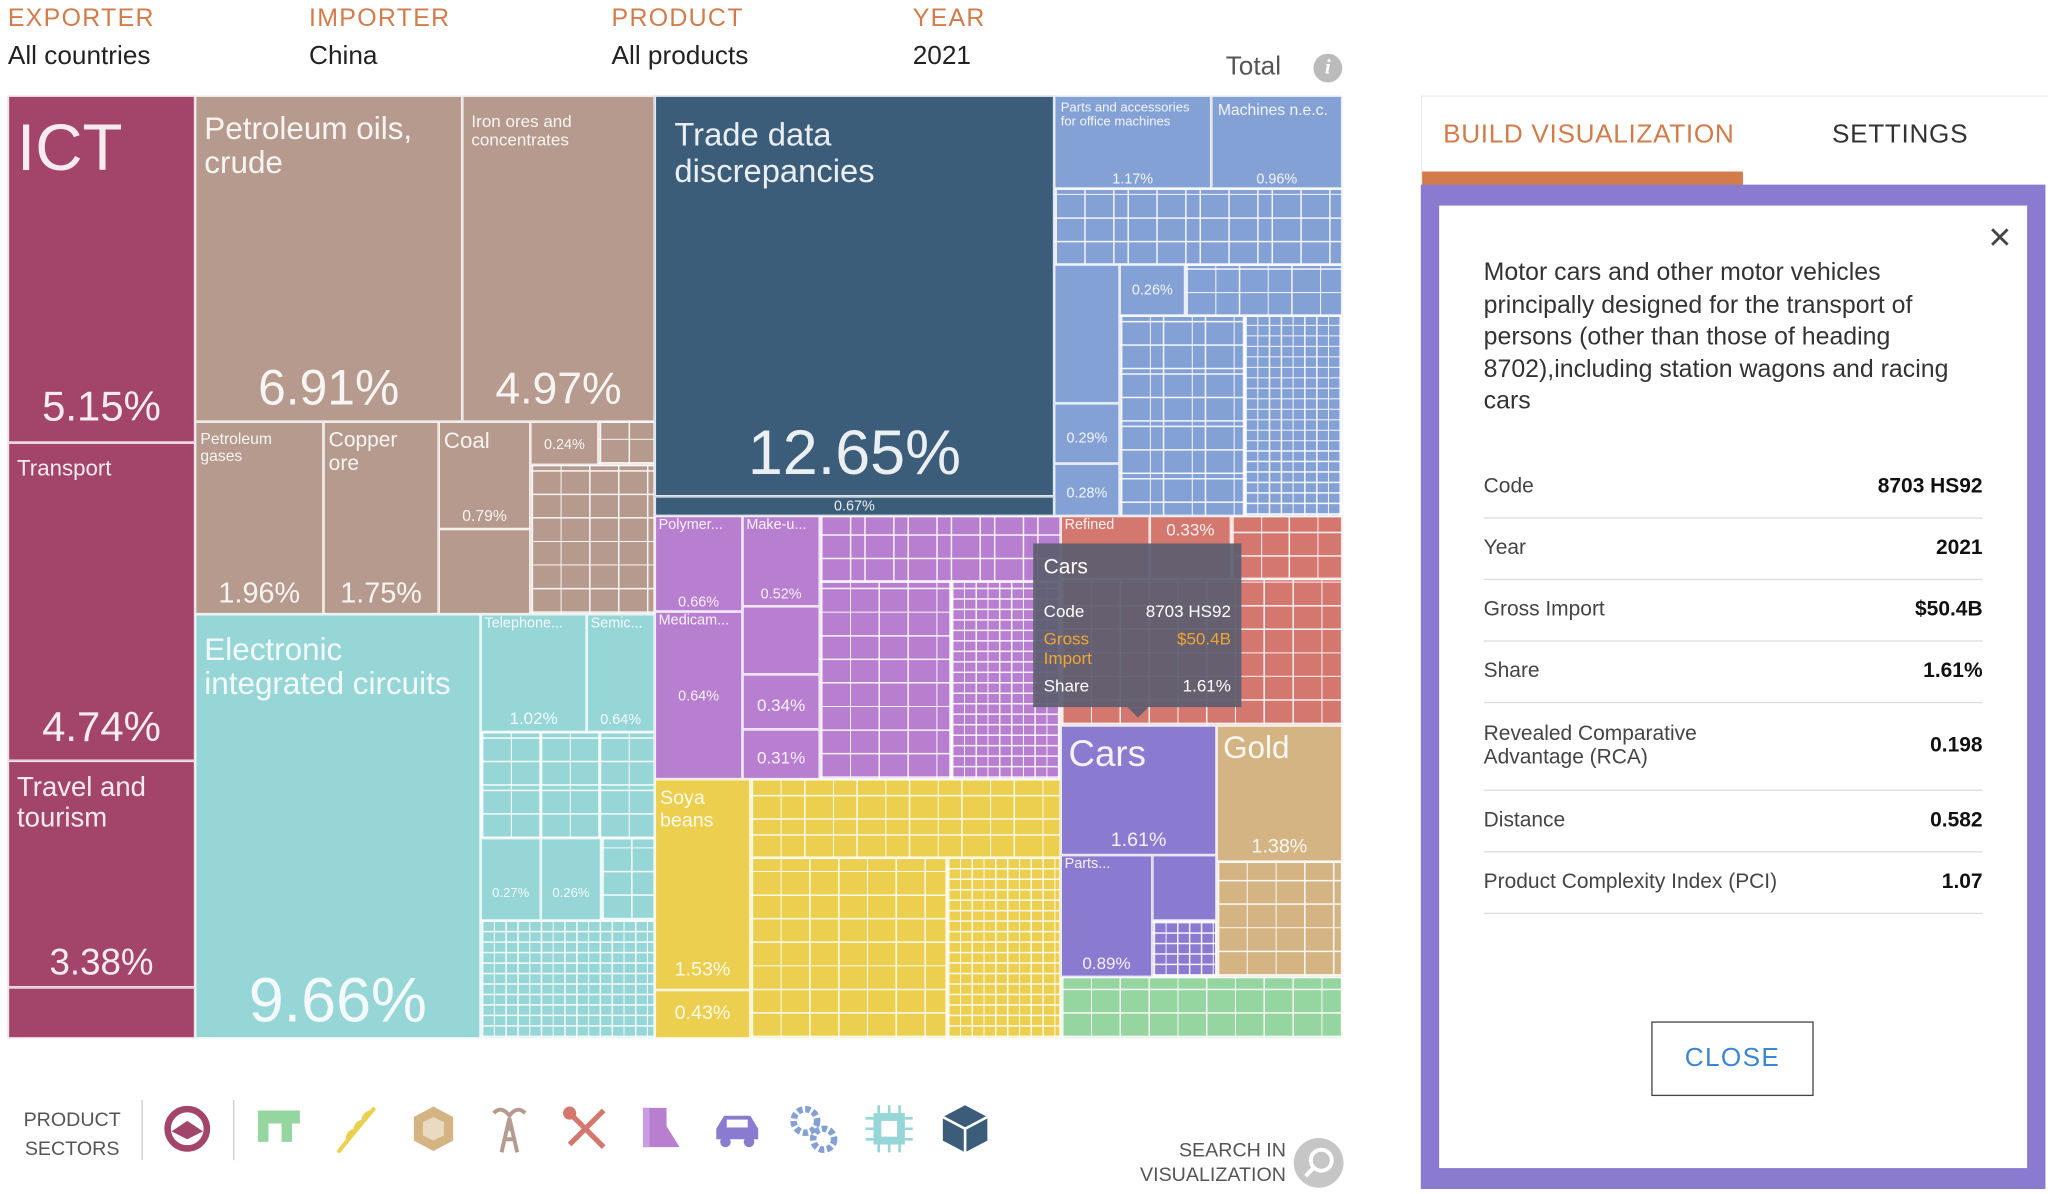 The image size is (2048, 1194). What do you see at coordinates (1900, 135) in the screenshot?
I see `tab-settings: SETTINGS` at bounding box center [1900, 135].